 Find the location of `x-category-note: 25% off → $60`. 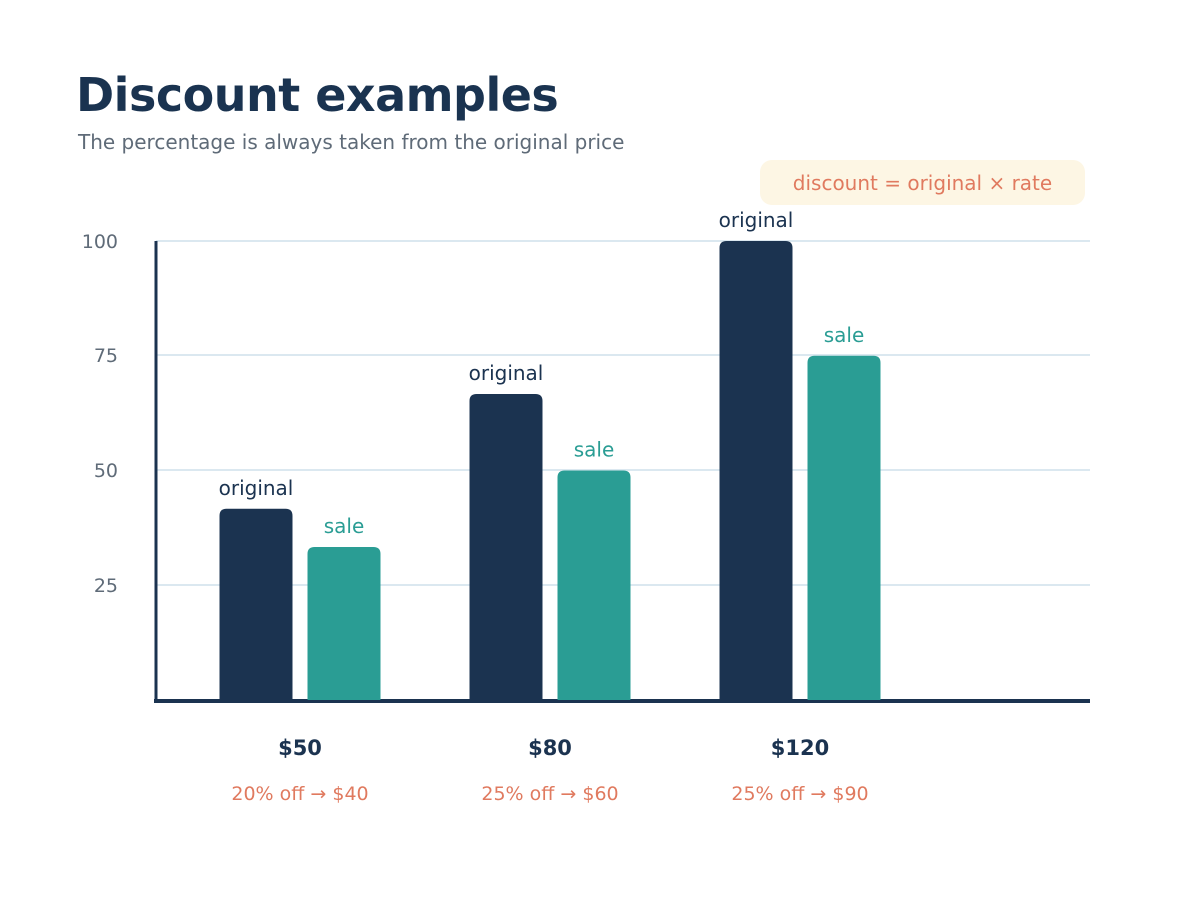

x-category-note: 25% off → $60 is located at coordinates (549, 794).